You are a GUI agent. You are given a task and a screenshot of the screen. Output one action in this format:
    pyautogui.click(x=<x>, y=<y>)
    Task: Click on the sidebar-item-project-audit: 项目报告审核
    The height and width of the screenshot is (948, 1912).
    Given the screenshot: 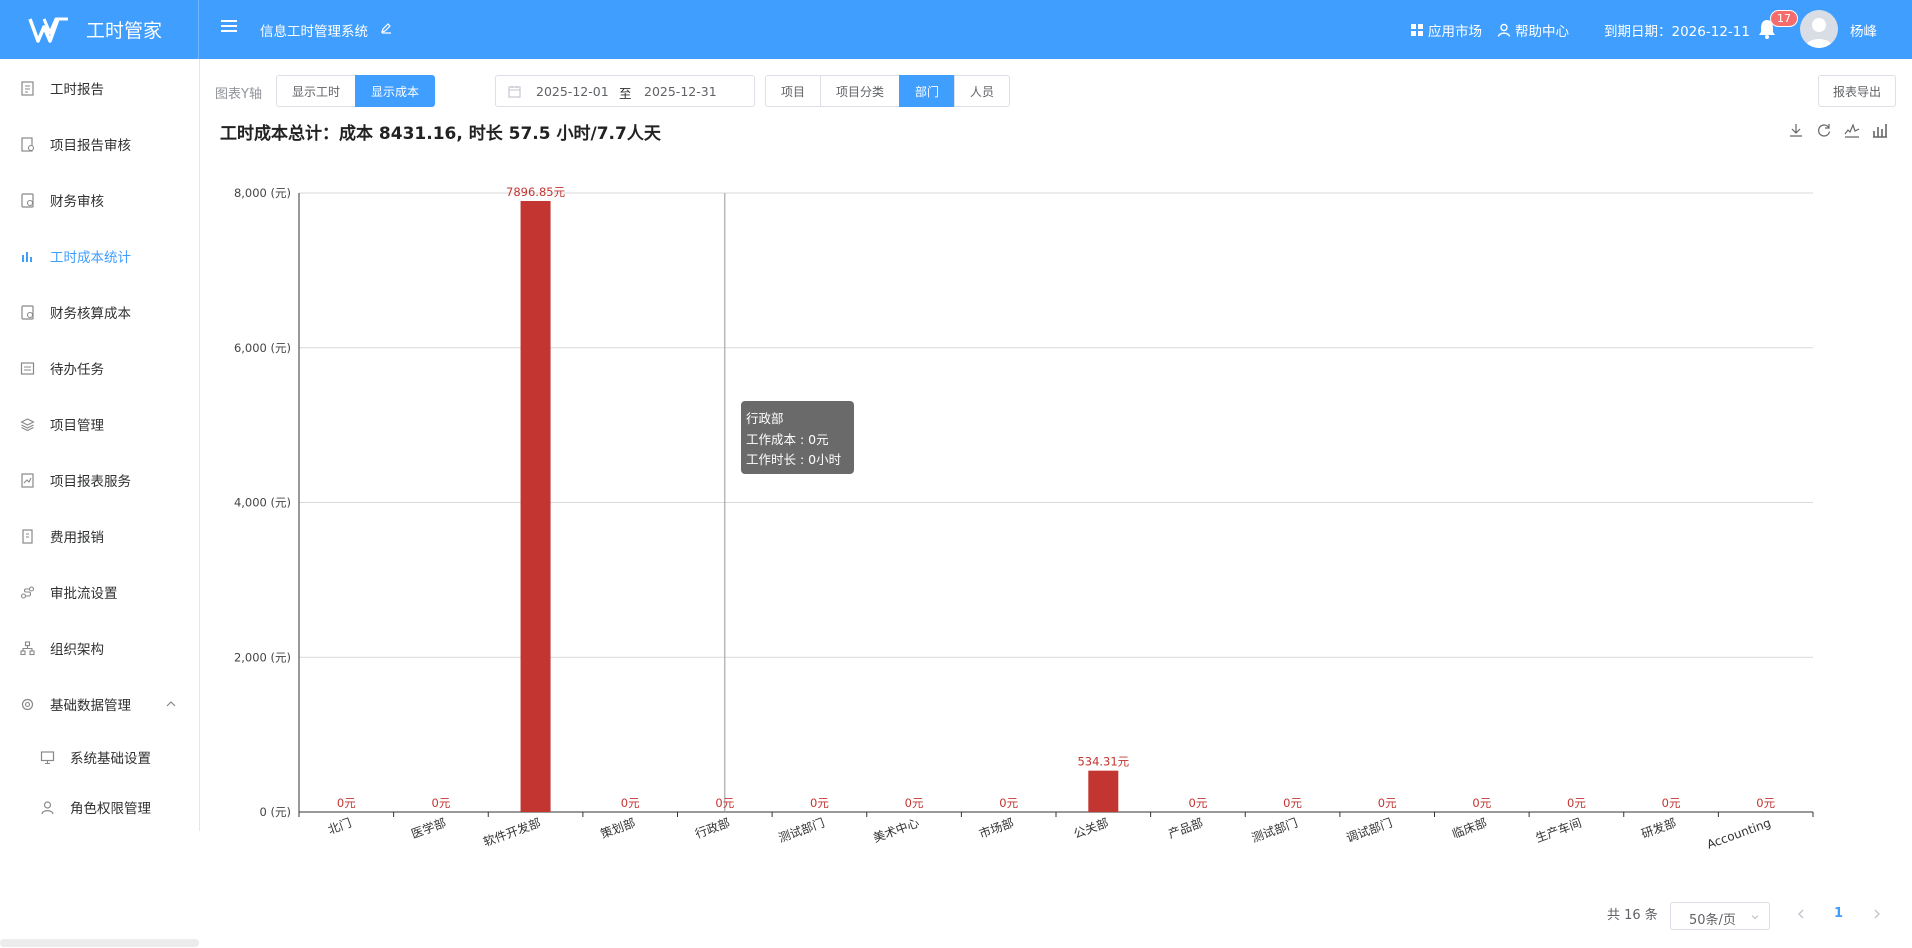 What is the action you would take?
    pyautogui.click(x=99, y=144)
    